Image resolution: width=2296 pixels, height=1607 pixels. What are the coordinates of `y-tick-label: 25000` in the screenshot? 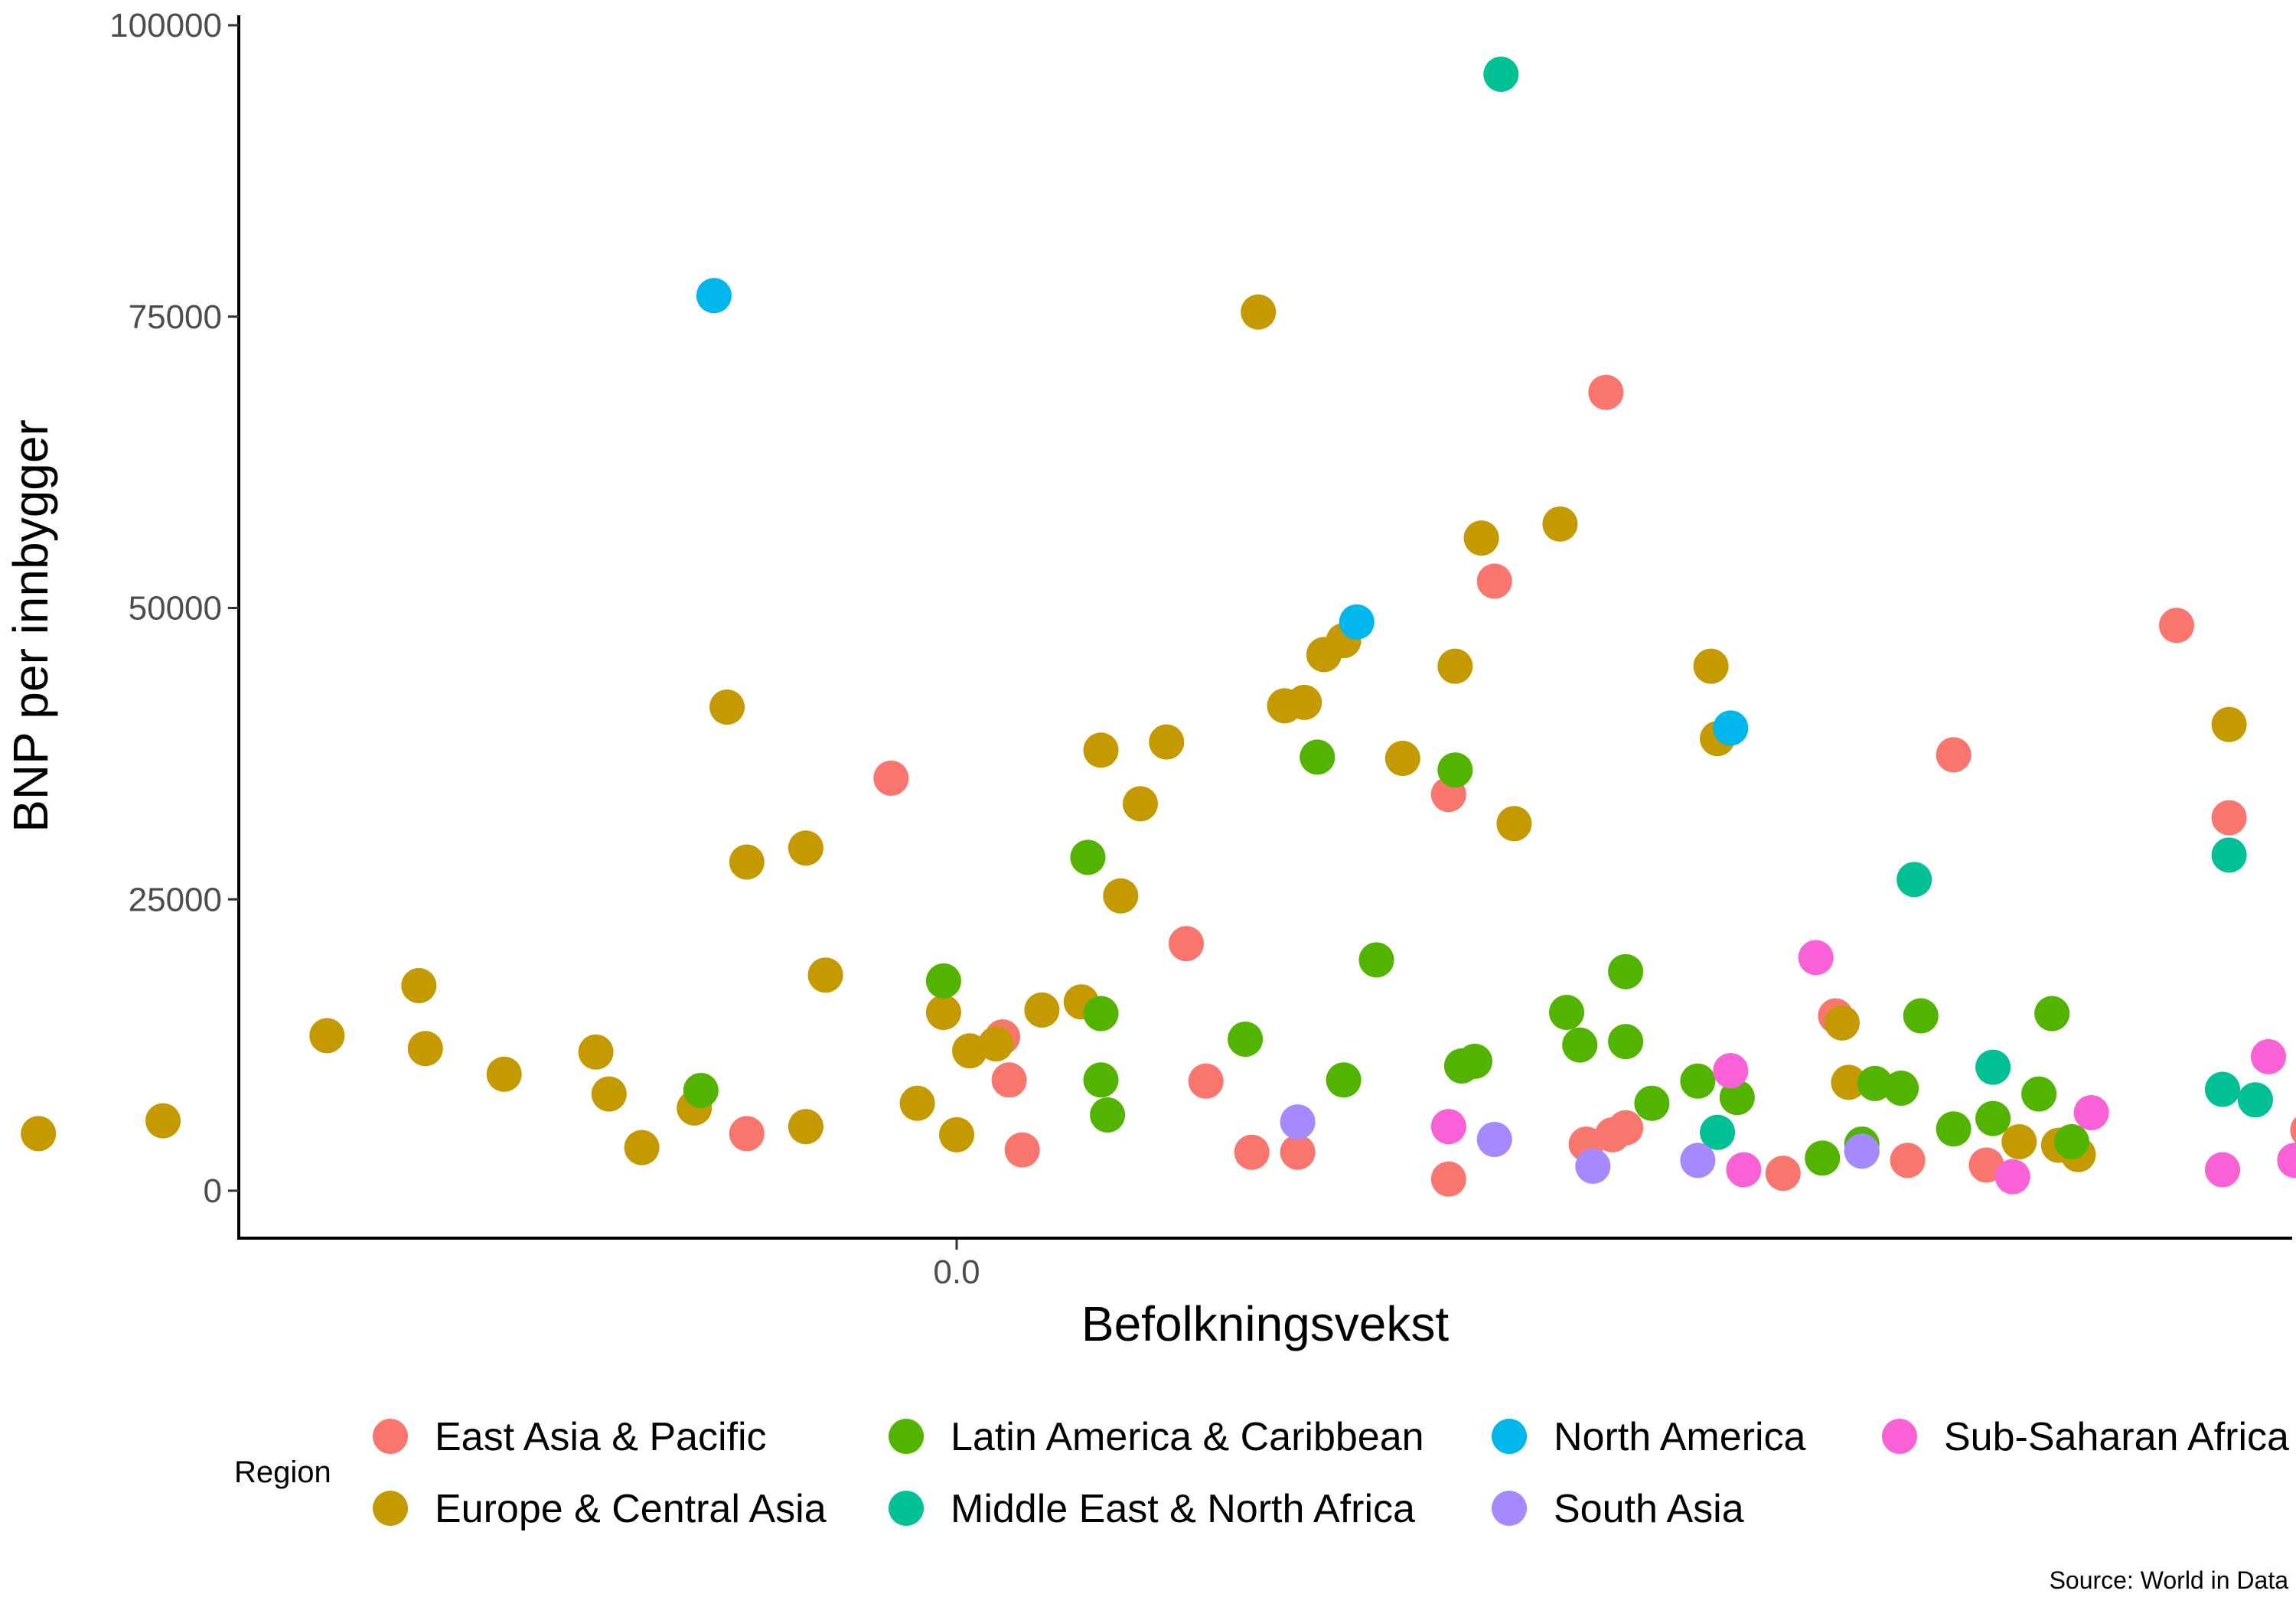 It's located at (175, 899).